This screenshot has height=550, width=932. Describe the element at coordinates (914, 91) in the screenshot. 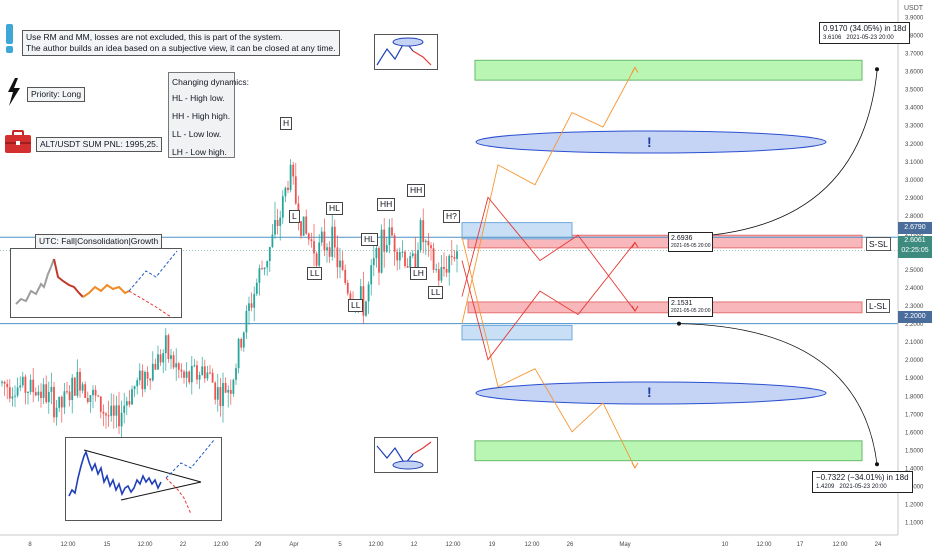

I see `price-tick-label: 3.5000` at that location.